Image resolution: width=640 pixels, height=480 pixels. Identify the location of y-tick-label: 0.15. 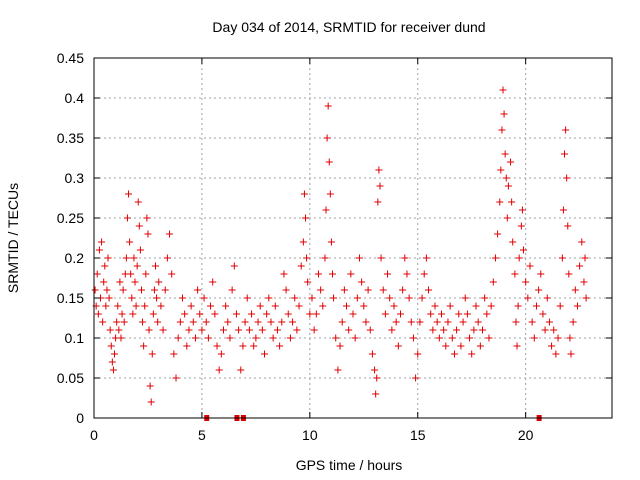
(70, 298).